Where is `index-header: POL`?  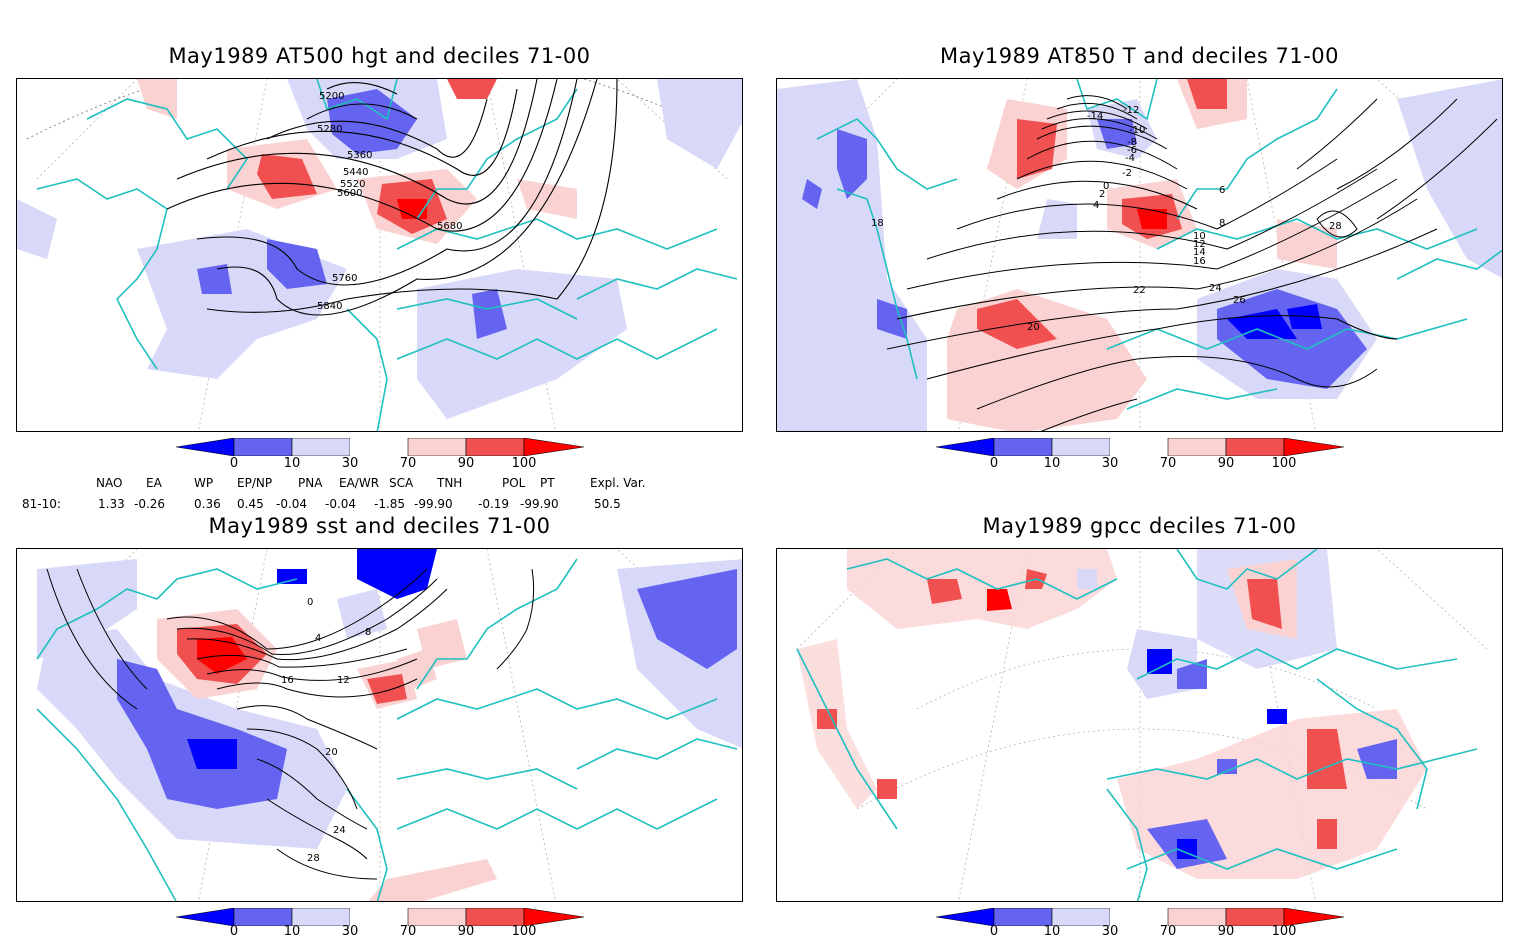 index-header: POL is located at coordinates (514, 483).